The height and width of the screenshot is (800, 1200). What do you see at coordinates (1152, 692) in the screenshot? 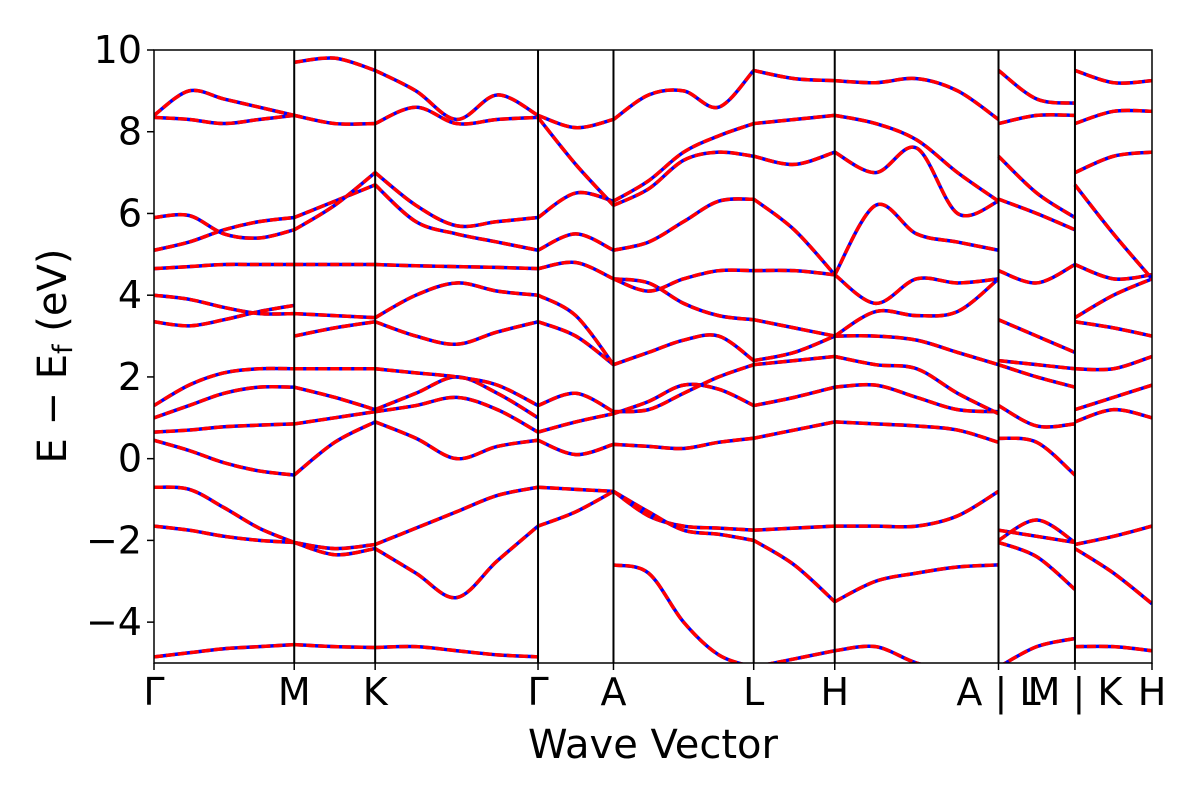
I see `x-tick-label: H` at bounding box center [1152, 692].